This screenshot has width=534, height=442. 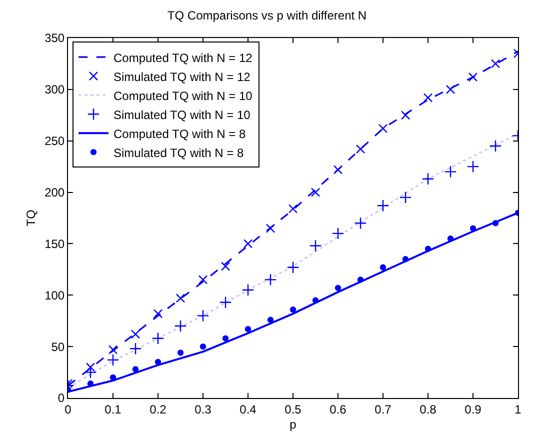 What do you see at coordinates (383, 409) in the screenshot?
I see `x-tick-label: 0.7` at bounding box center [383, 409].